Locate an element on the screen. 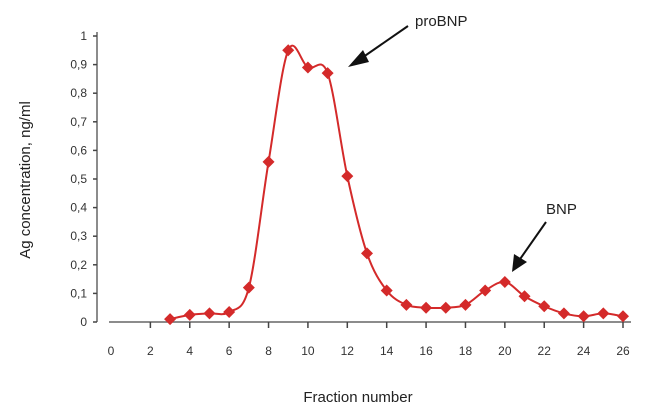 This screenshot has width=650, height=418. y-tick-label: 1 is located at coordinates (83, 36).